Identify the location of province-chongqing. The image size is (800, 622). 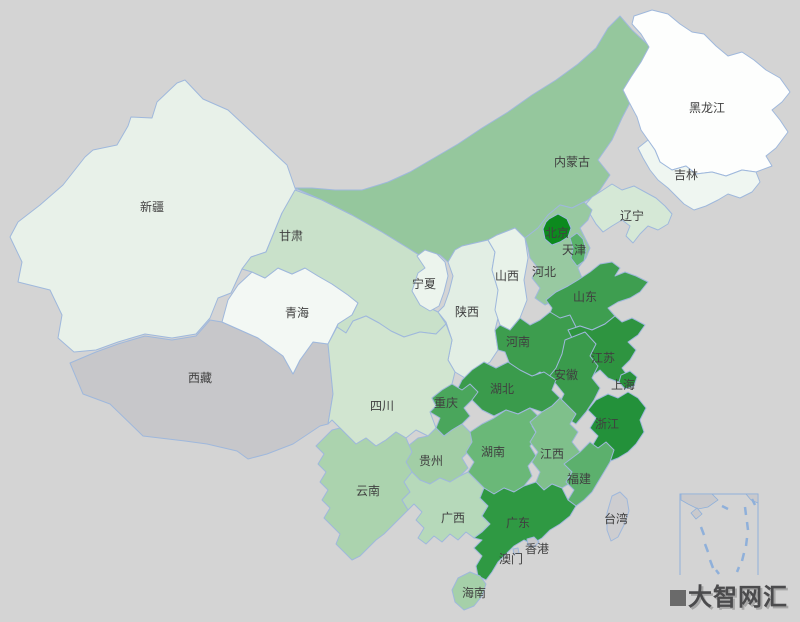
(454, 410).